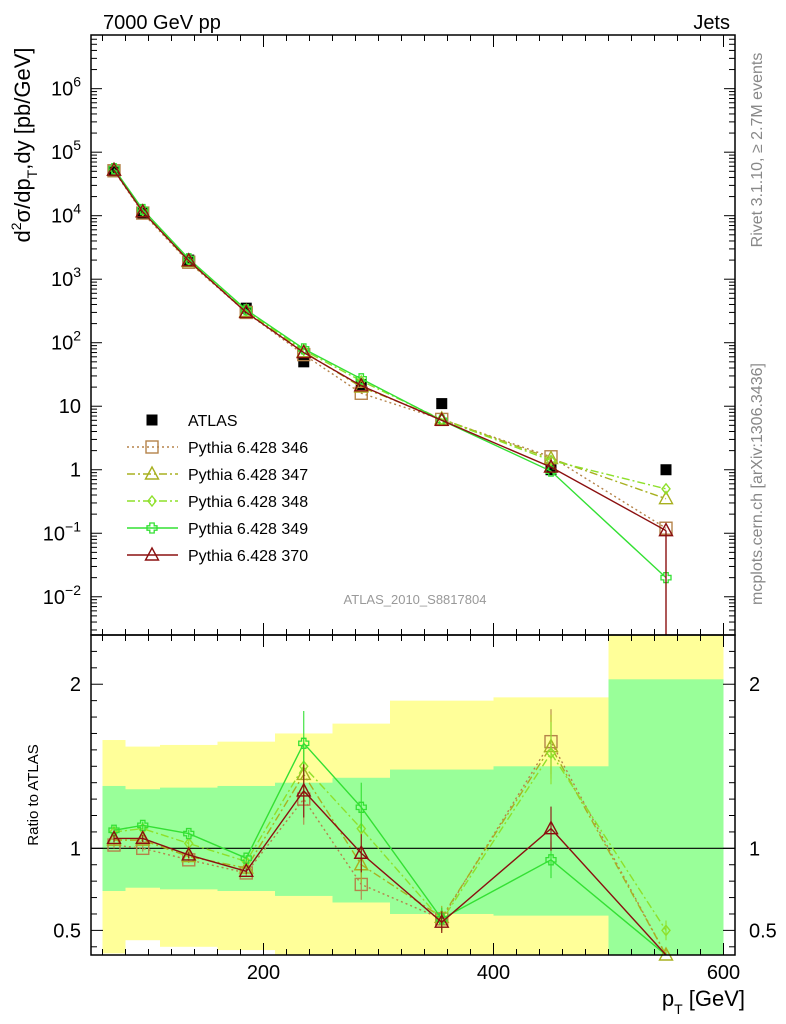  Describe the element at coordinates (66, 214) in the screenshot. I see `y-tick-label: 10⁴` at that location.